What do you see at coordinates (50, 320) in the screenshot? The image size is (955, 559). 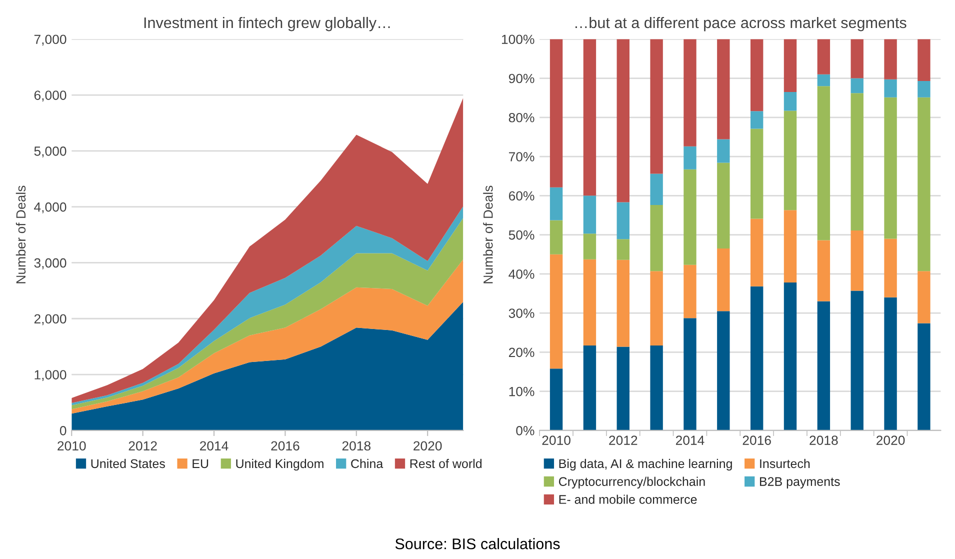 I see `y-tick-label: 2,000` at bounding box center [50, 320].